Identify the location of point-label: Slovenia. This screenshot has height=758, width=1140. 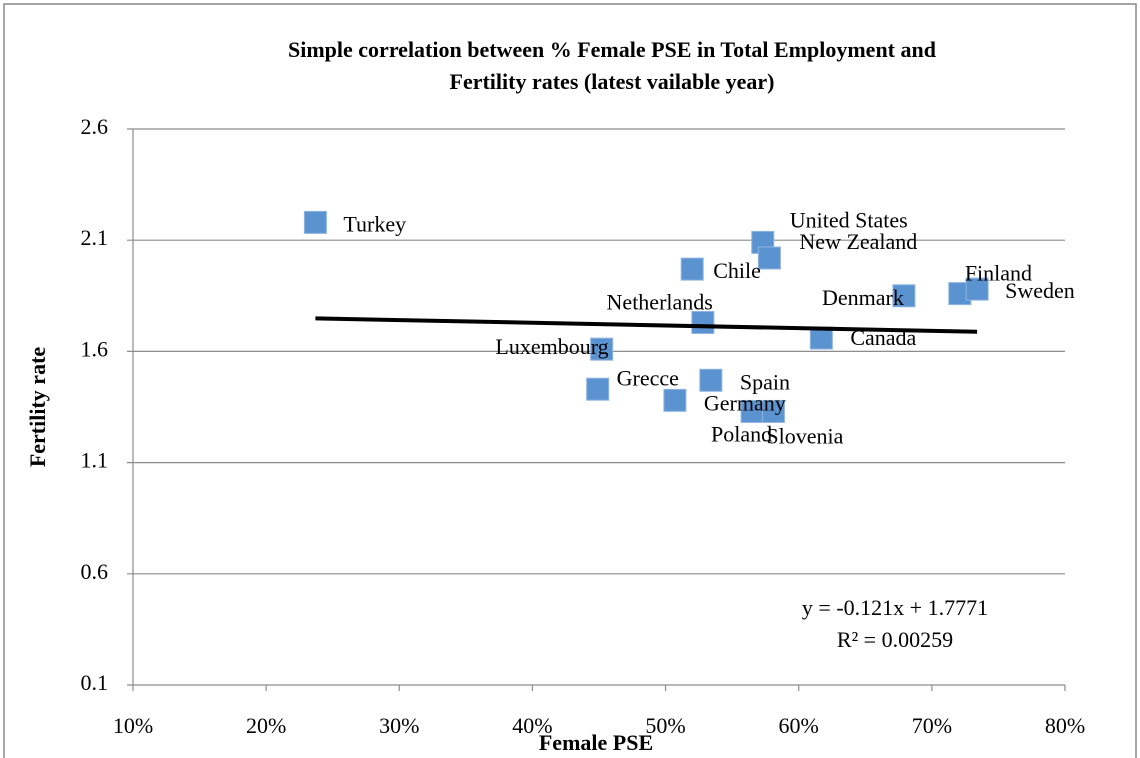
(804, 435).